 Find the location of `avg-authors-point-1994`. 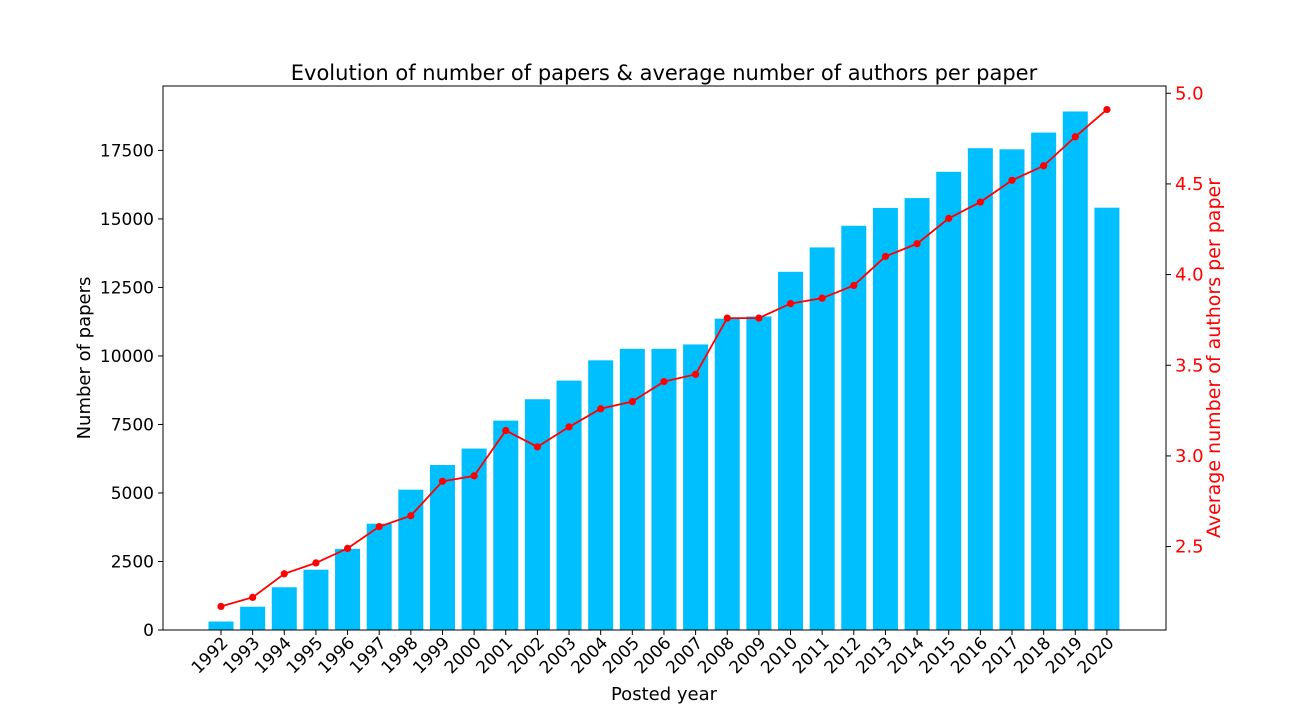

avg-authors-point-1994 is located at coordinates (284, 574).